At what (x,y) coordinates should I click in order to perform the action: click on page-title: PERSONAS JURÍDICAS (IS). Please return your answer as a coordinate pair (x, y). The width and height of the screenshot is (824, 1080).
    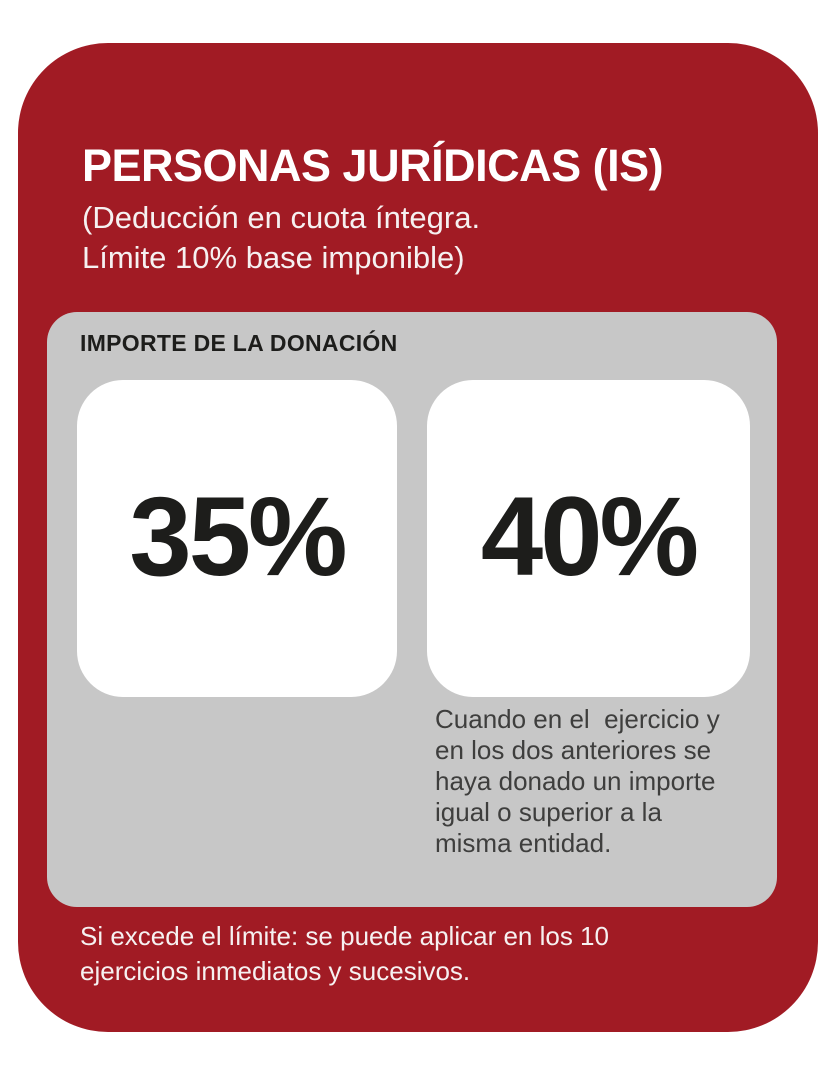
    Looking at the image, I should click on (373, 165).